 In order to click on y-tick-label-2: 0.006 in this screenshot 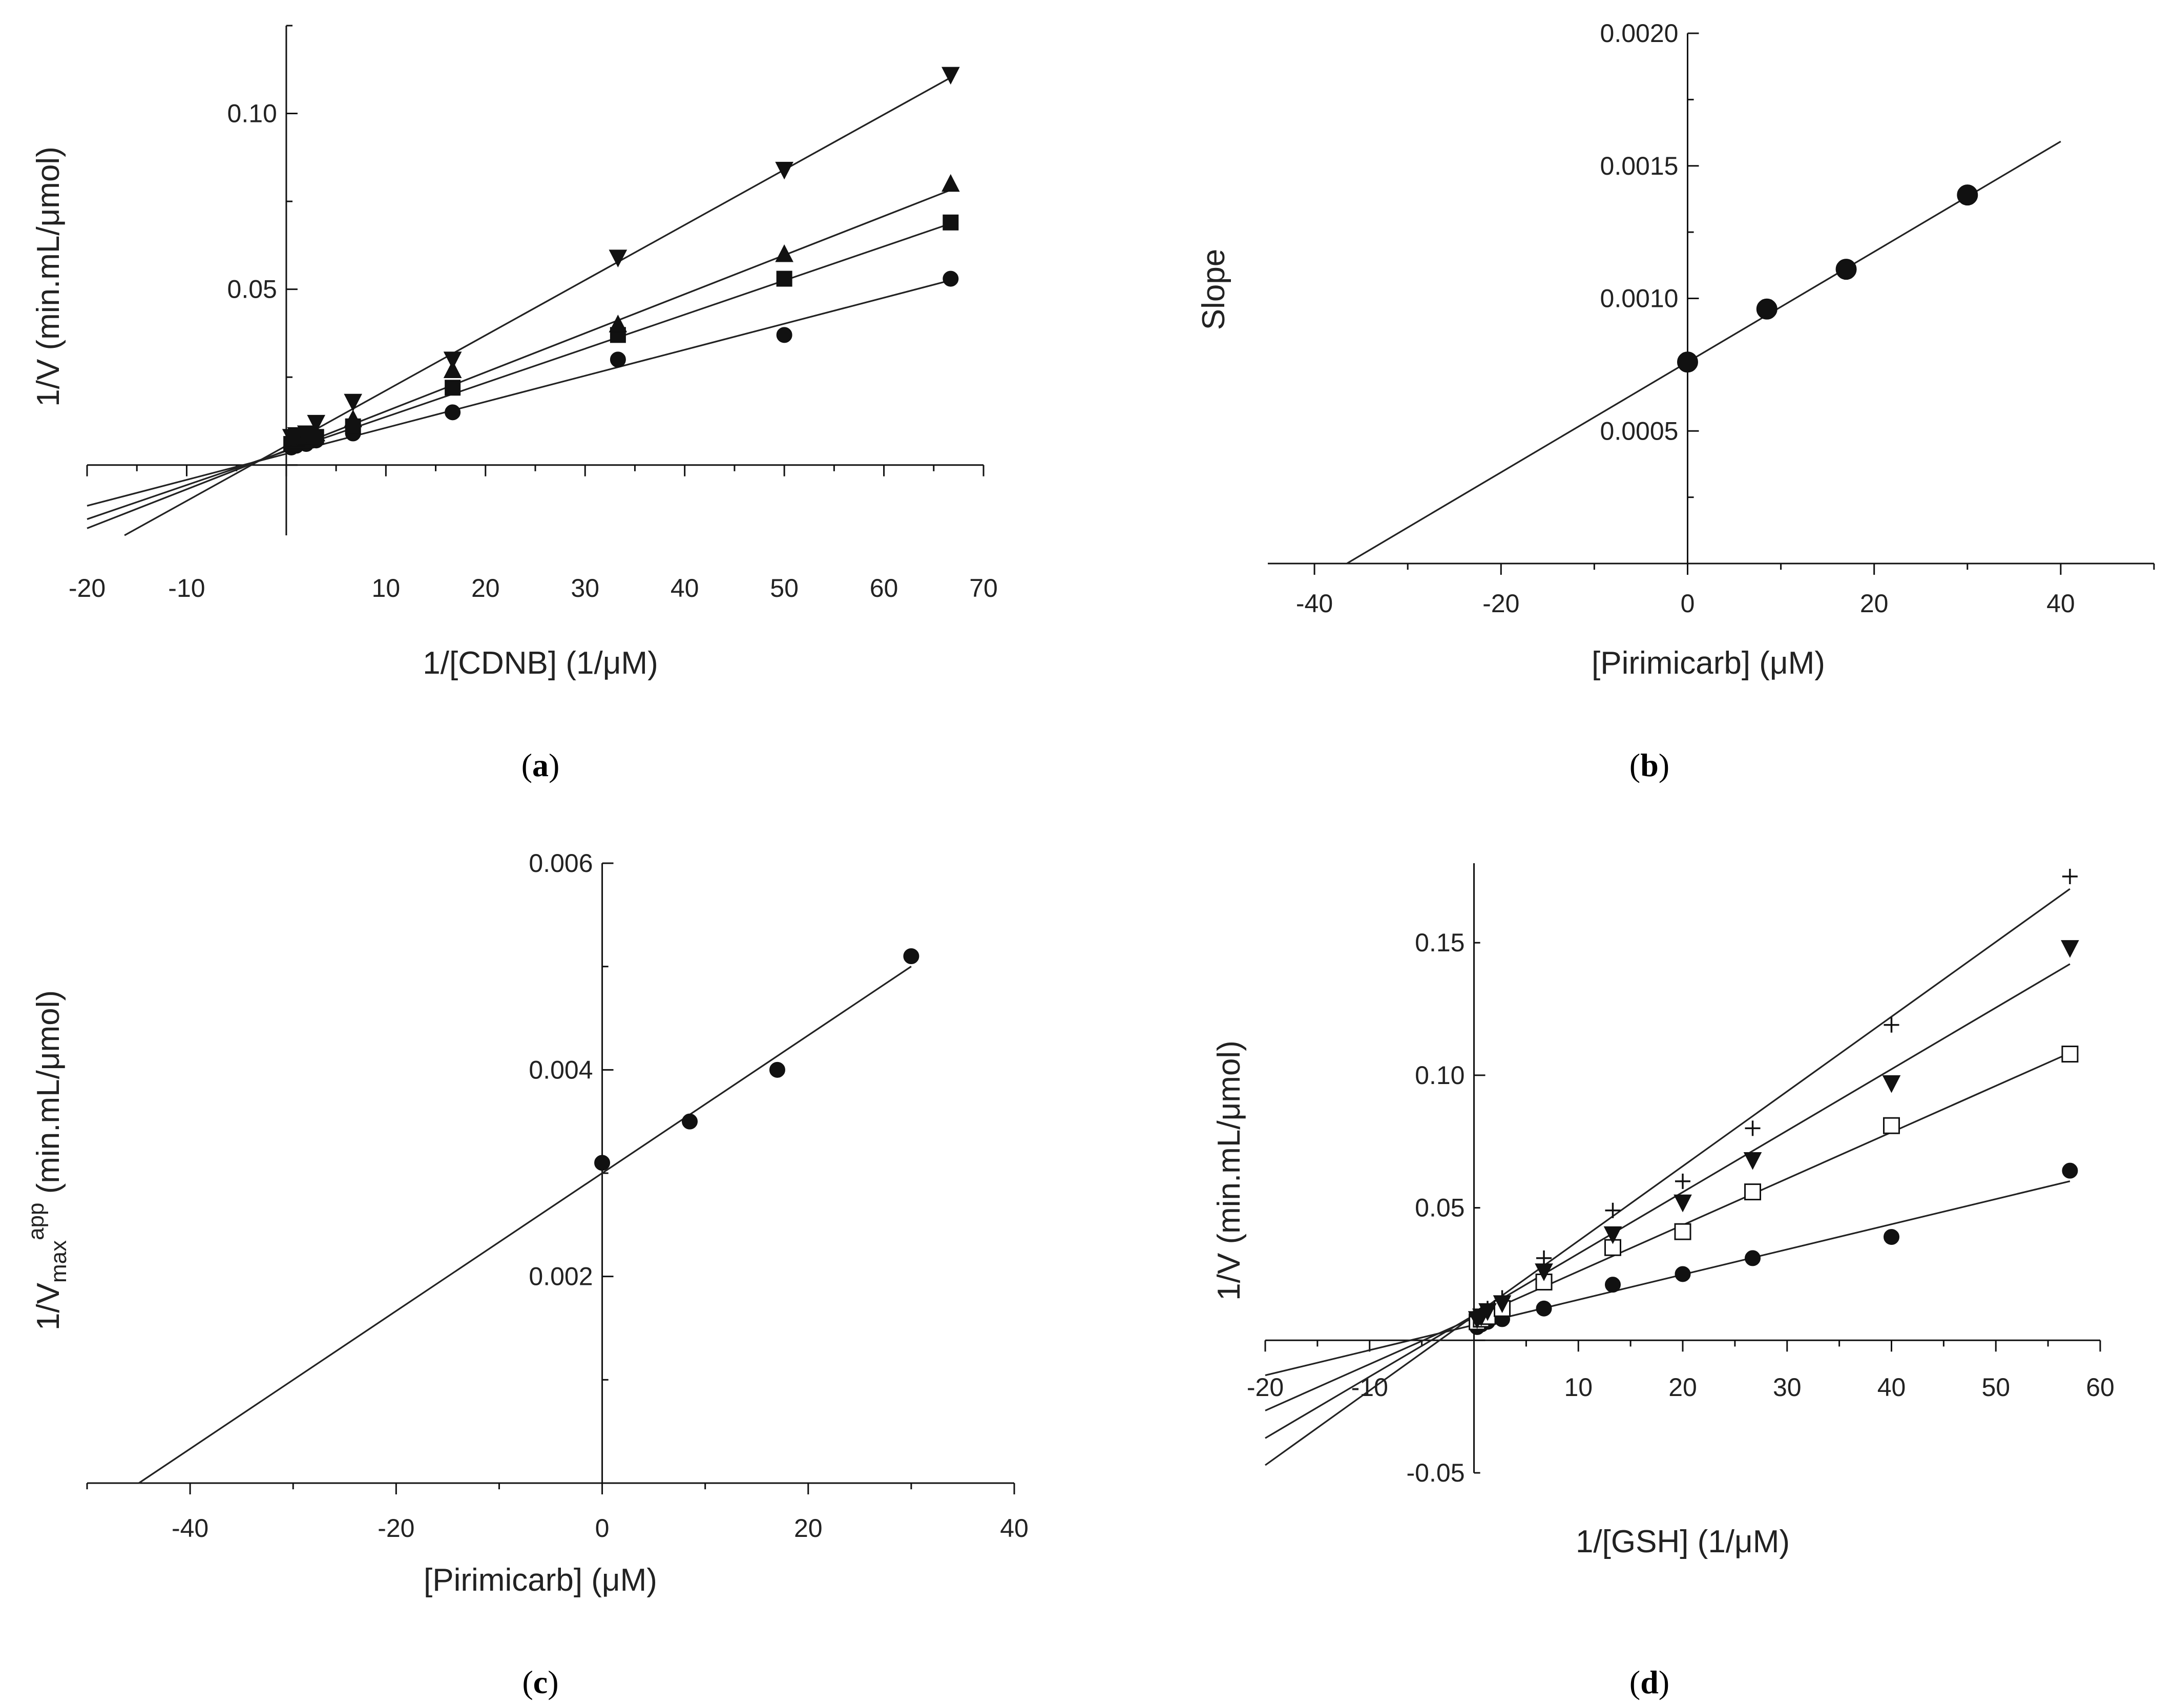, I will do `click(561, 863)`.